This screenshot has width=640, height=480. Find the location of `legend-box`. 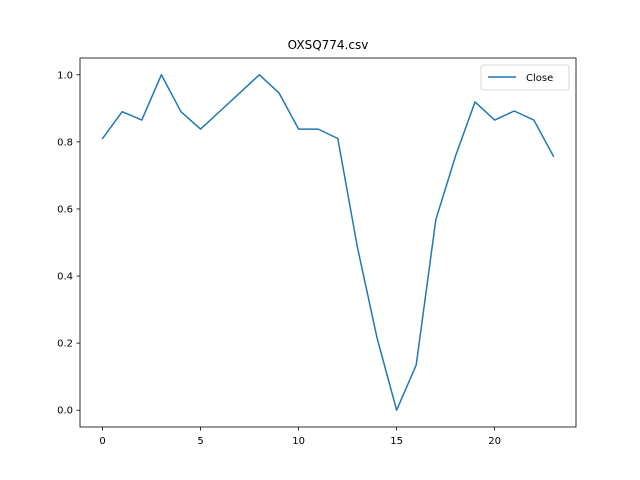

legend-box is located at coordinates (525, 77).